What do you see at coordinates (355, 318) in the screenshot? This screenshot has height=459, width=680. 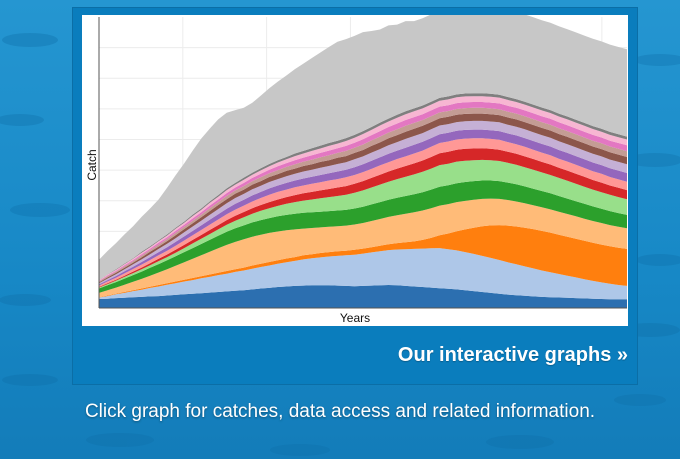 I see `x-axis-label: Years` at bounding box center [355, 318].